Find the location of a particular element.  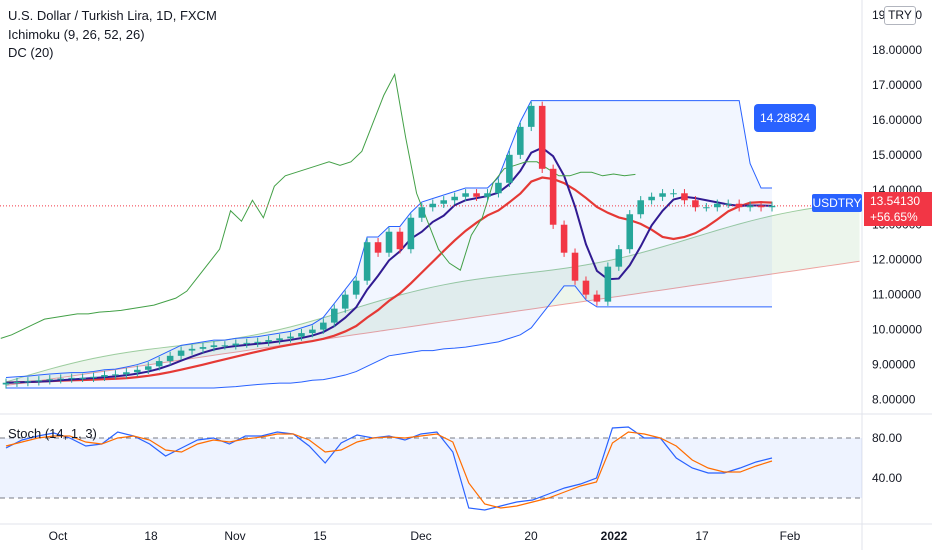

stoch-d-line is located at coordinates (389, 470).